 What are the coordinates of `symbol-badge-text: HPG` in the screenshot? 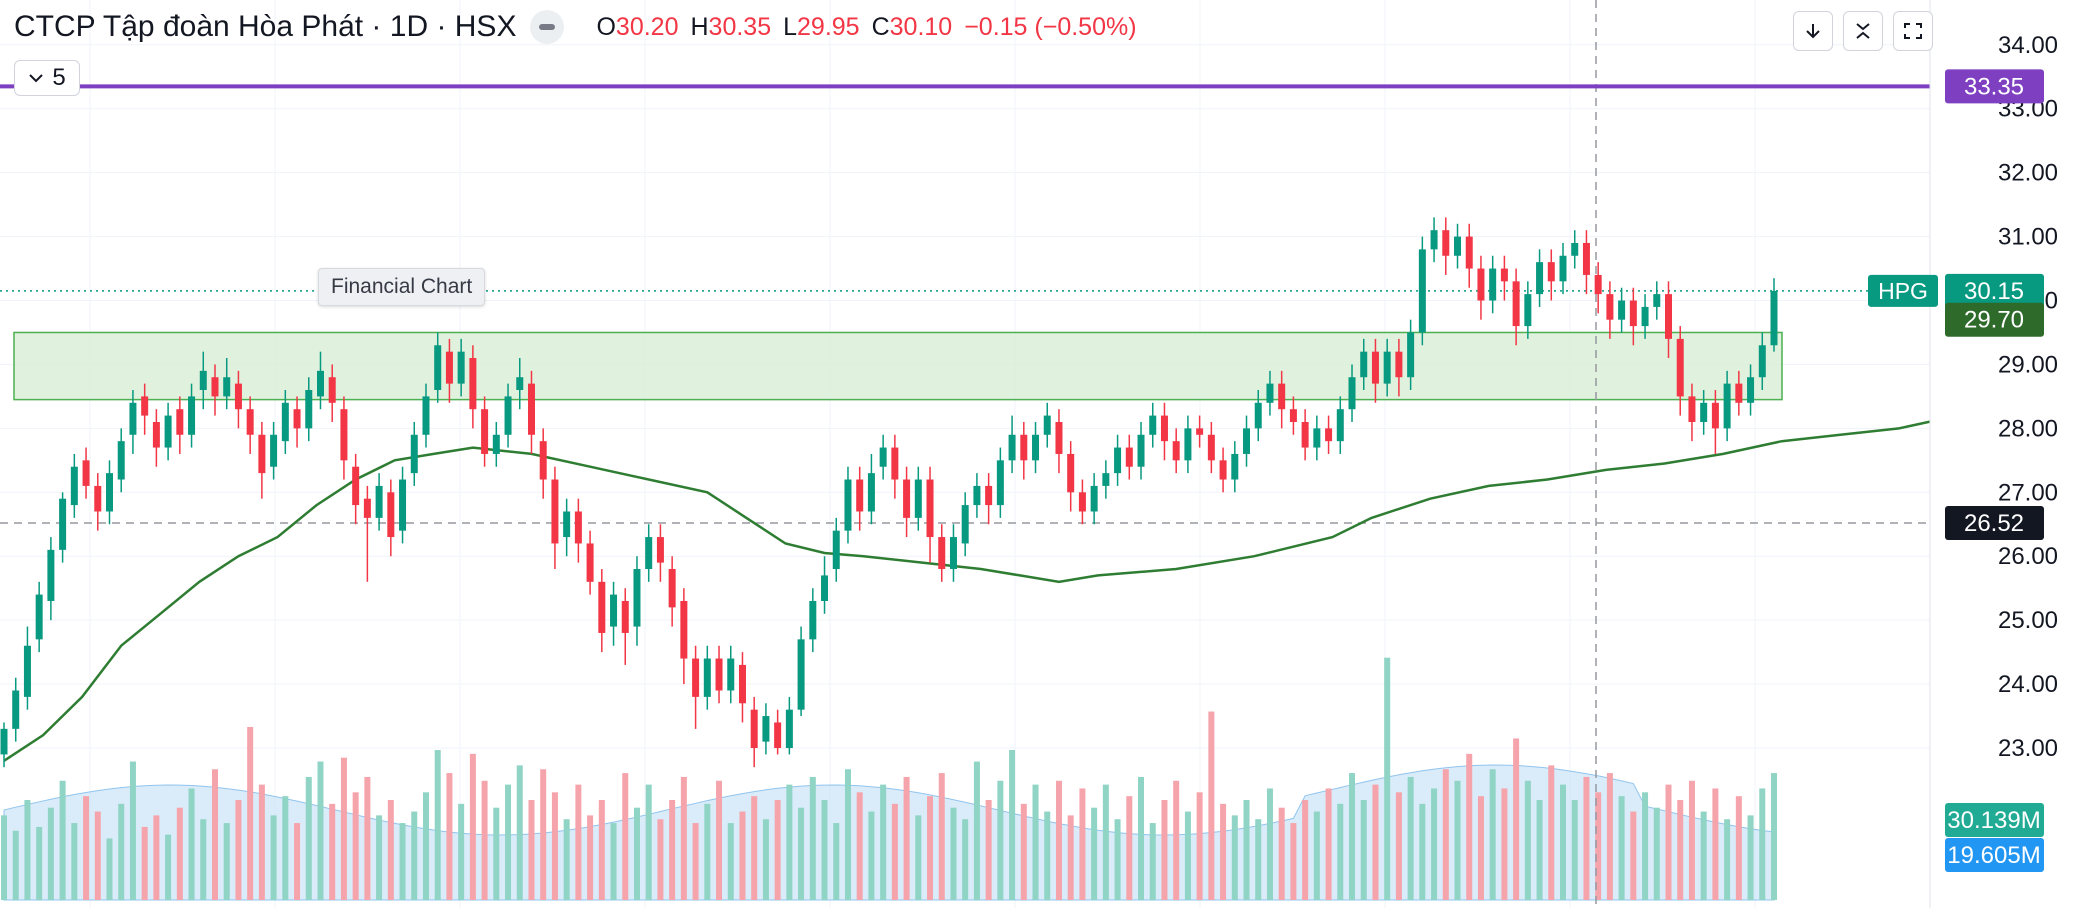 It's located at (1903, 291).